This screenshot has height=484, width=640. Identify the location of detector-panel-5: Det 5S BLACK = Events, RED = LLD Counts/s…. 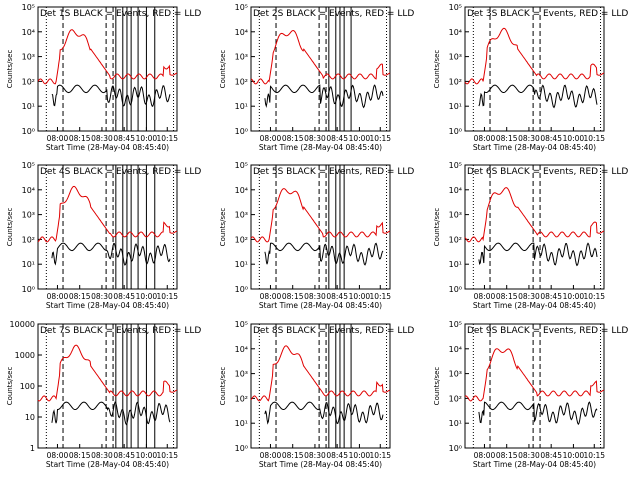
(316, 235).